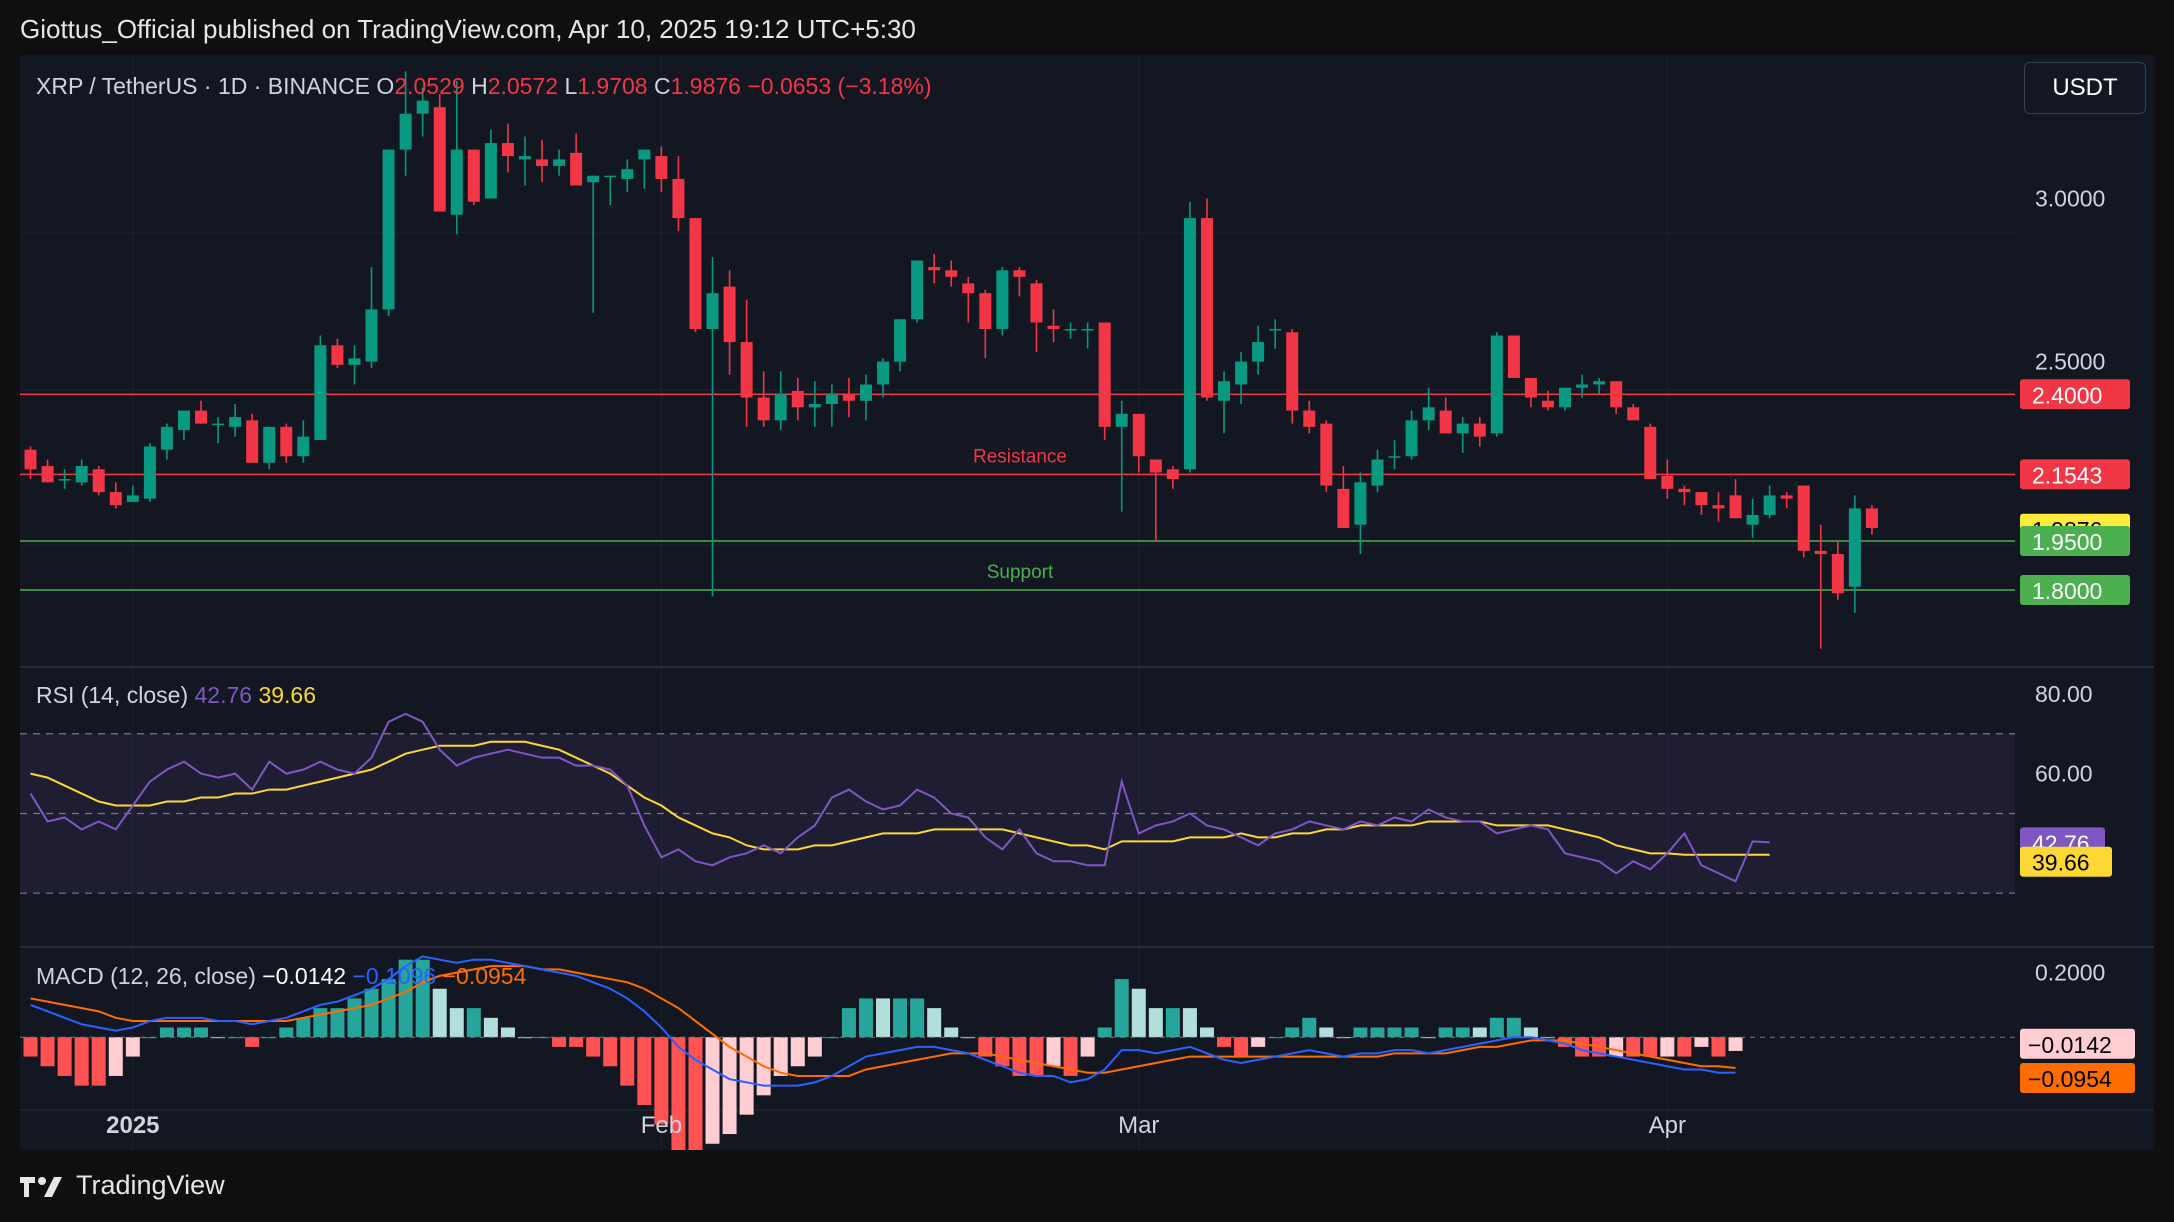  Describe the element at coordinates (662, 86) in the screenshot. I see `c-label: C` at that location.